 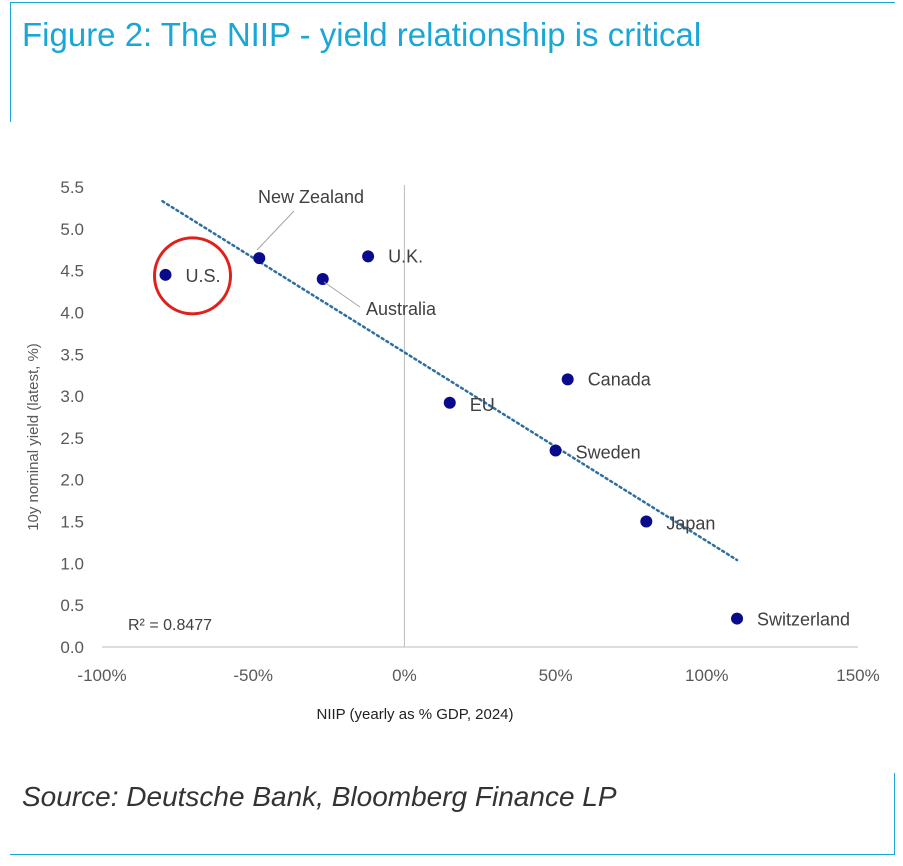 What do you see at coordinates (165, 274) in the screenshot?
I see `data-point-u-s` at bounding box center [165, 274].